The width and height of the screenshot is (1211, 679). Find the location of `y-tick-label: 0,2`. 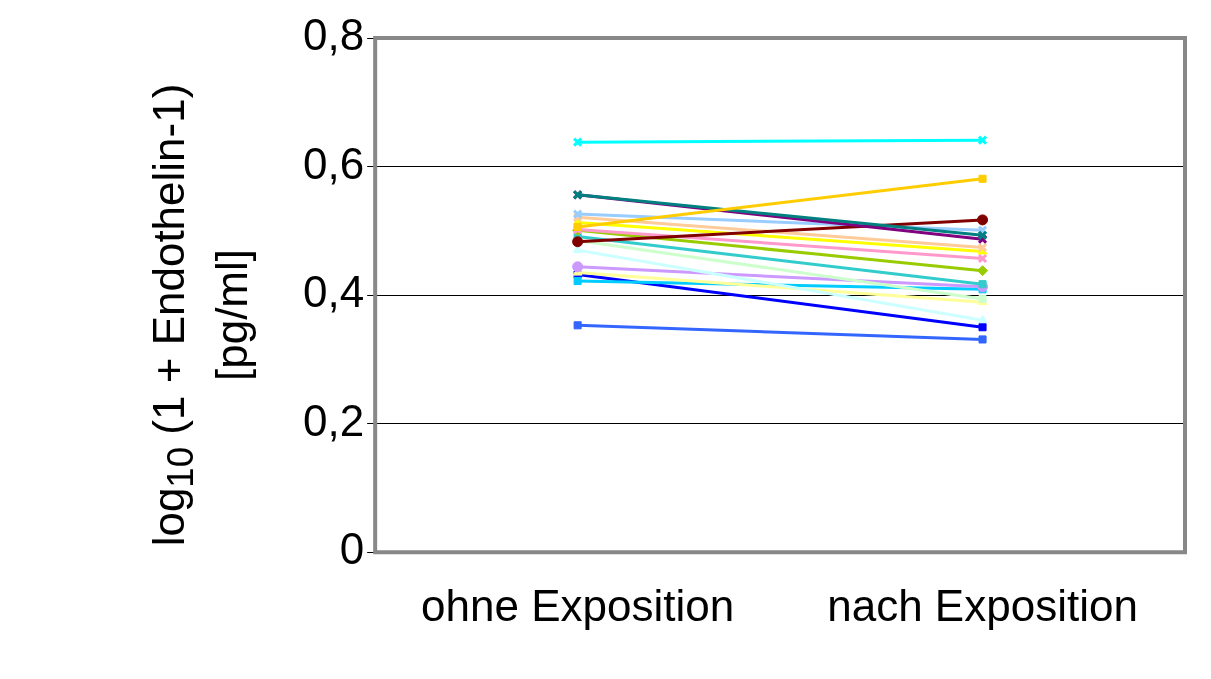

y-tick-label: 0,2 is located at coordinates (333, 420).